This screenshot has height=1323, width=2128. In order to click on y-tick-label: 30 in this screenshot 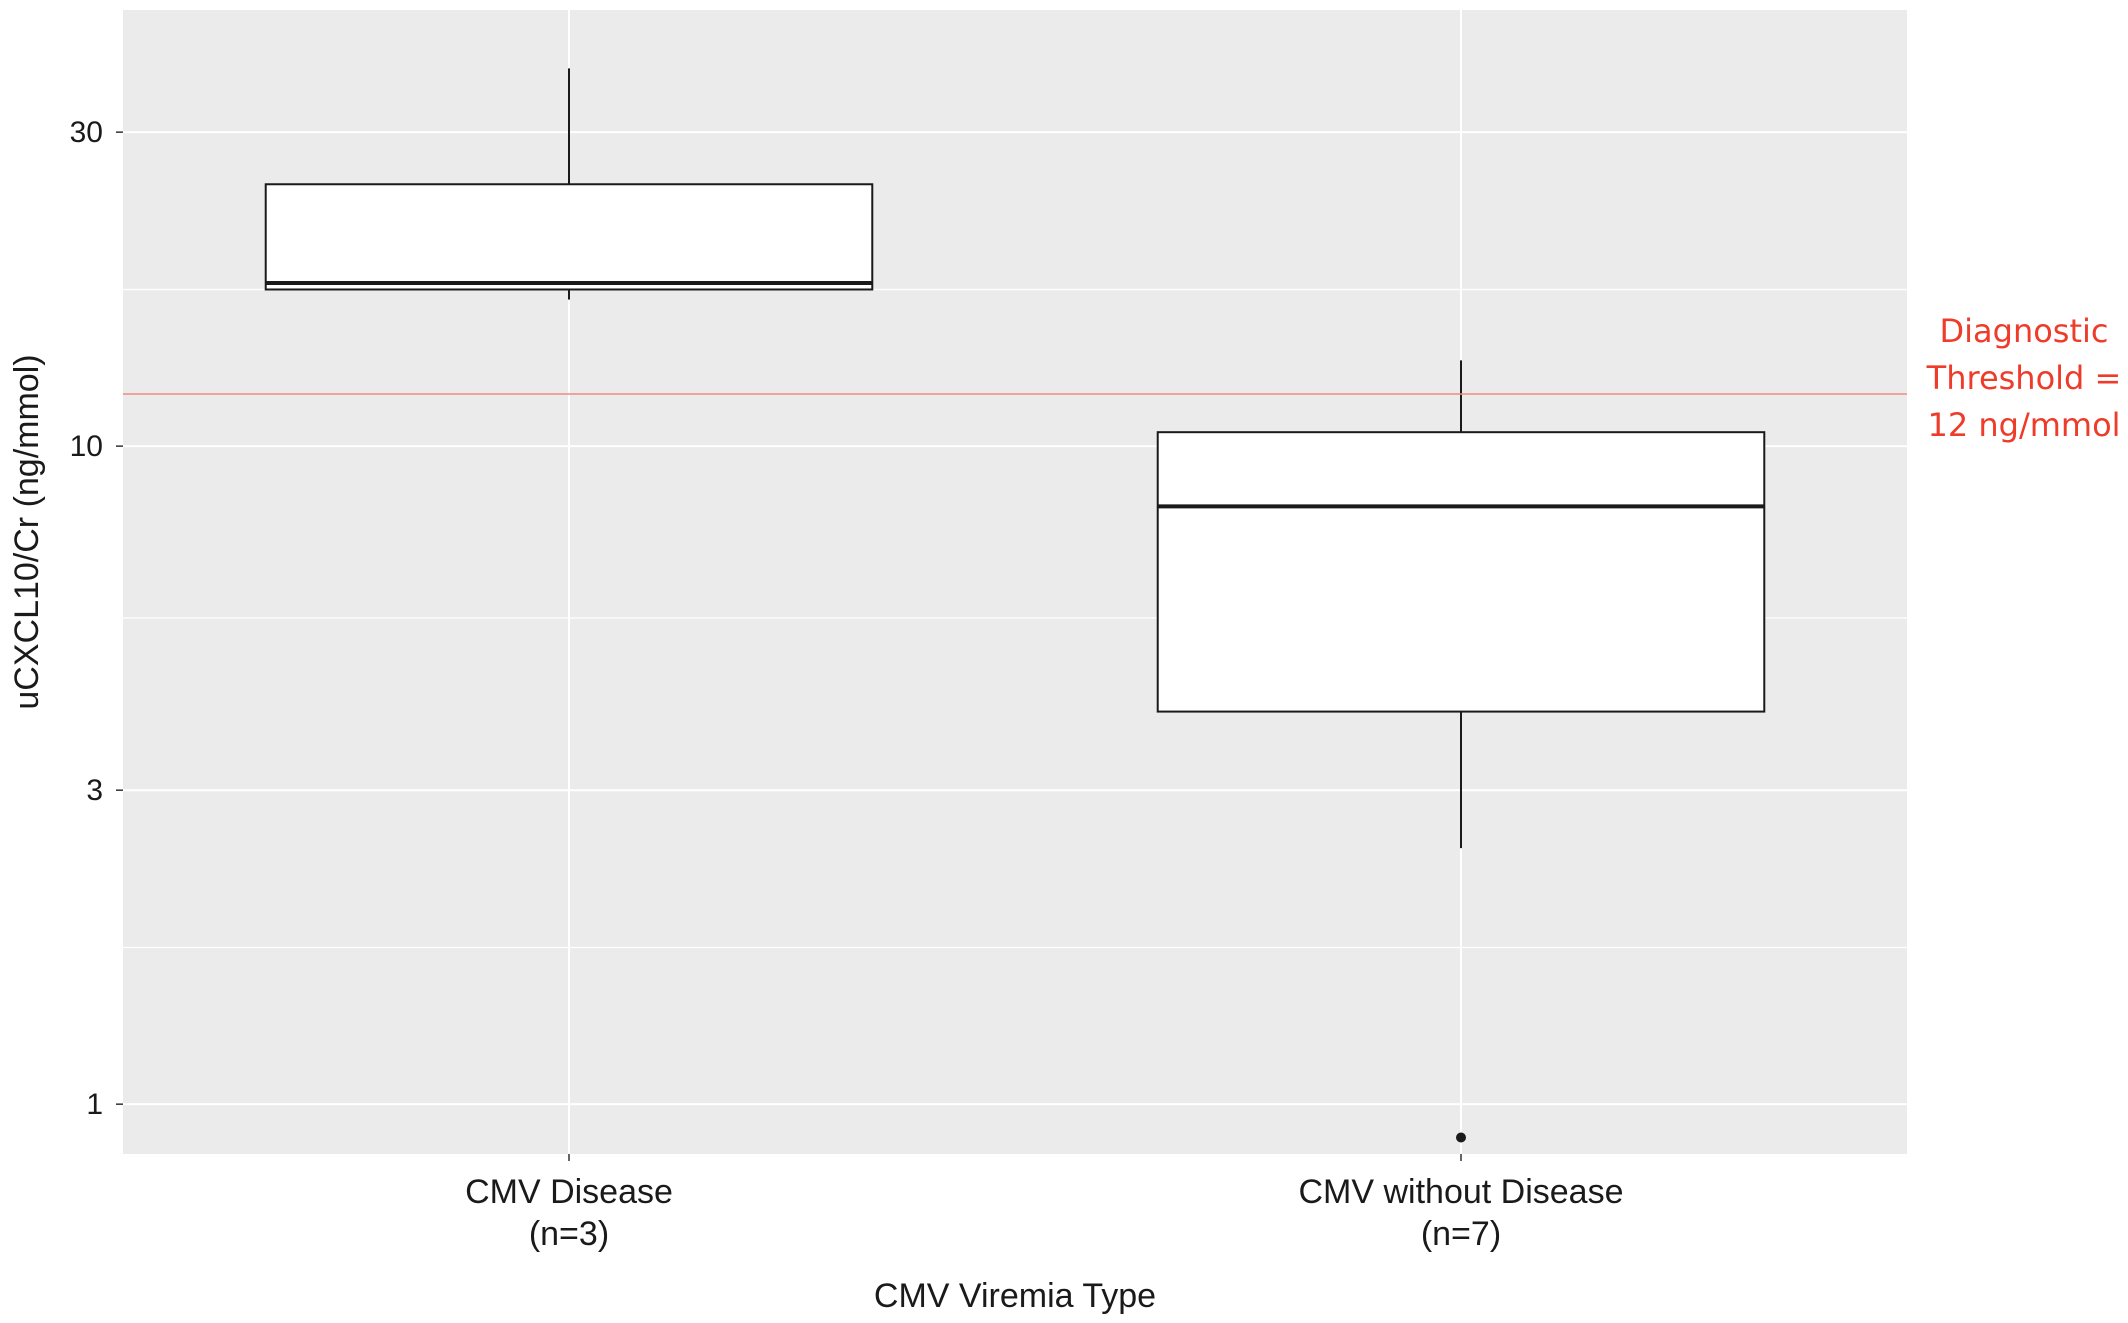, I will do `click(86, 132)`.